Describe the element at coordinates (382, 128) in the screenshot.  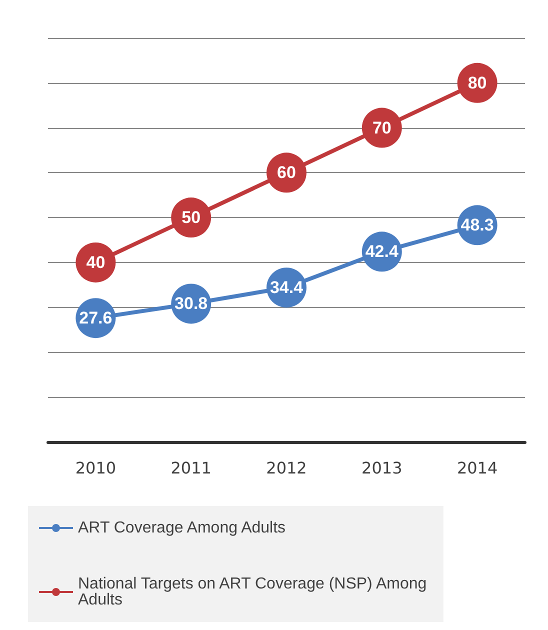
I see `data-label: 70` at that location.